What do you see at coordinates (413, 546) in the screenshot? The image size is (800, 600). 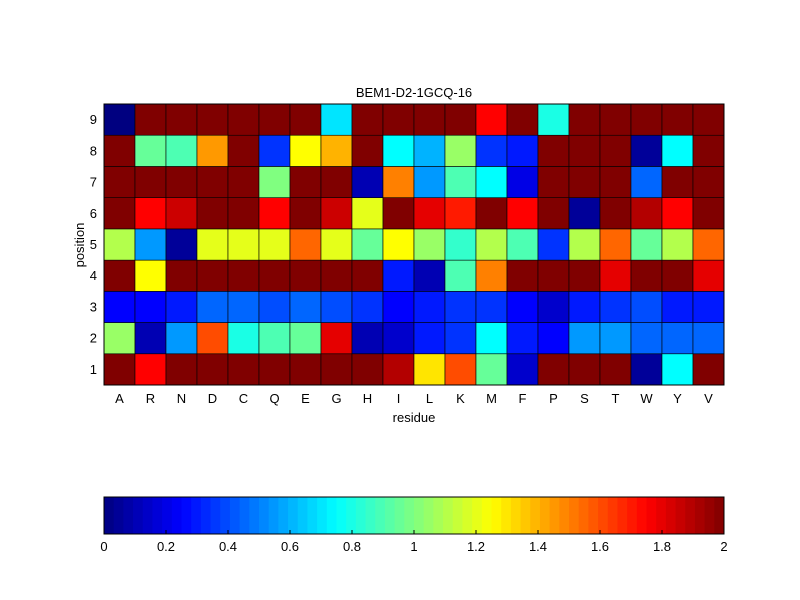 I see `colorbar-tick-label: 1` at bounding box center [413, 546].